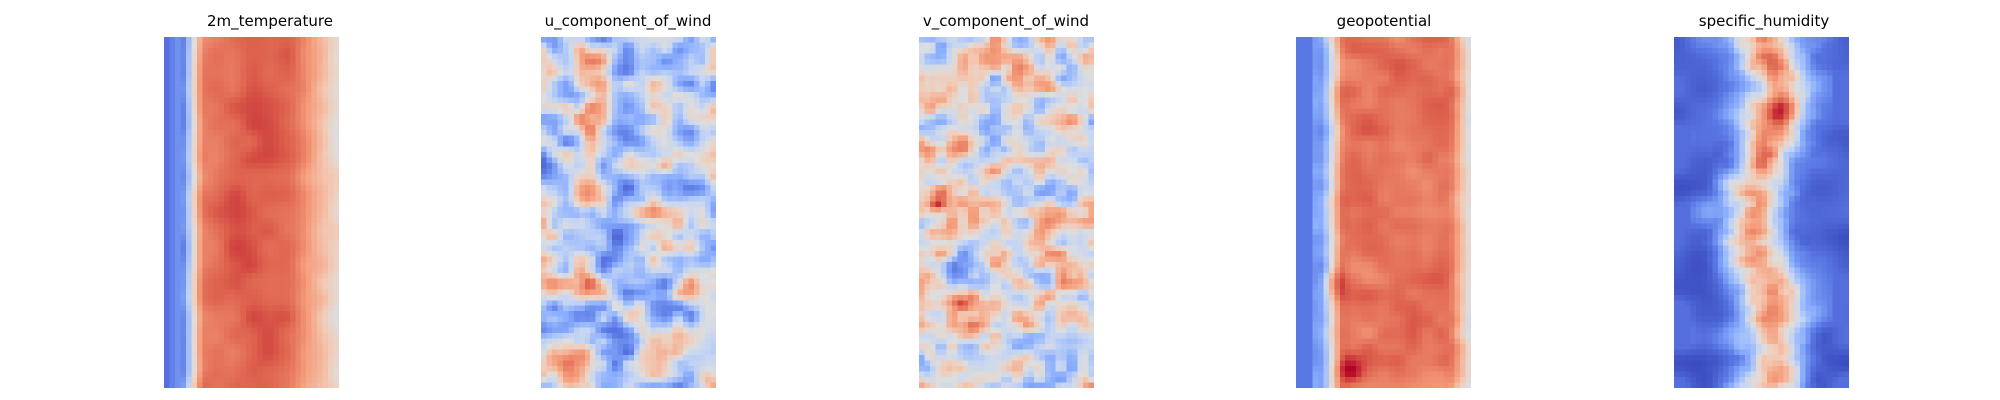 The height and width of the screenshot is (400, 2000). I want to click on heatmap-2m-temperature-svg, so click(251, 212).